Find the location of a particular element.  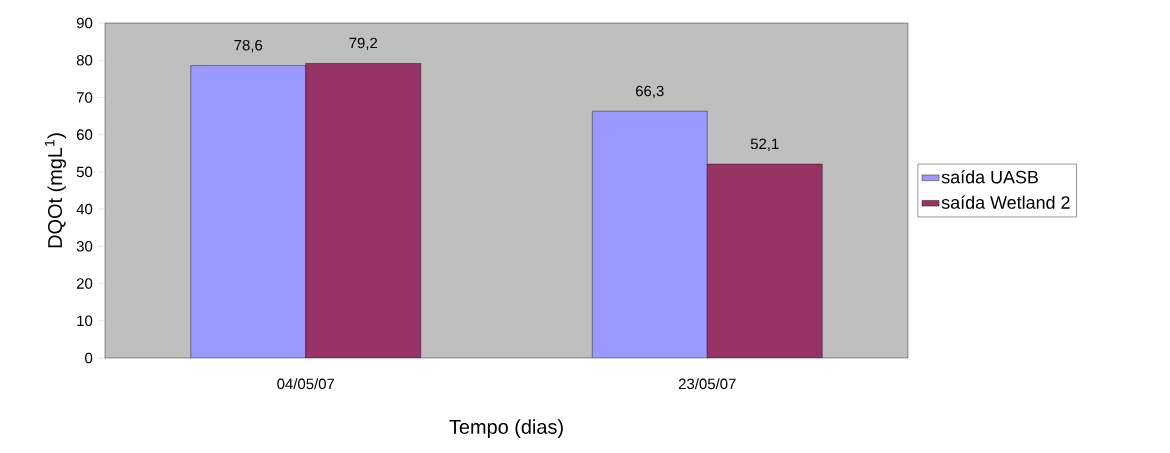

y-tick-label: 90 is located at coordinates (84, 23).